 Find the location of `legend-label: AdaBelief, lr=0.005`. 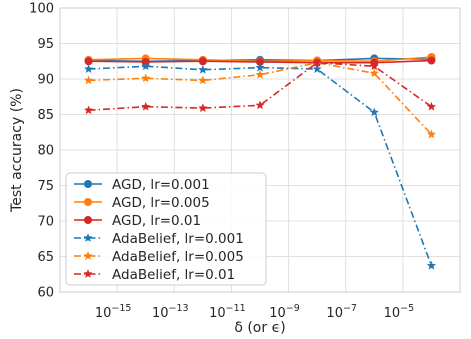

legend-label: AdaBelief, lr=0.005 is located at coordinates (178, 257).